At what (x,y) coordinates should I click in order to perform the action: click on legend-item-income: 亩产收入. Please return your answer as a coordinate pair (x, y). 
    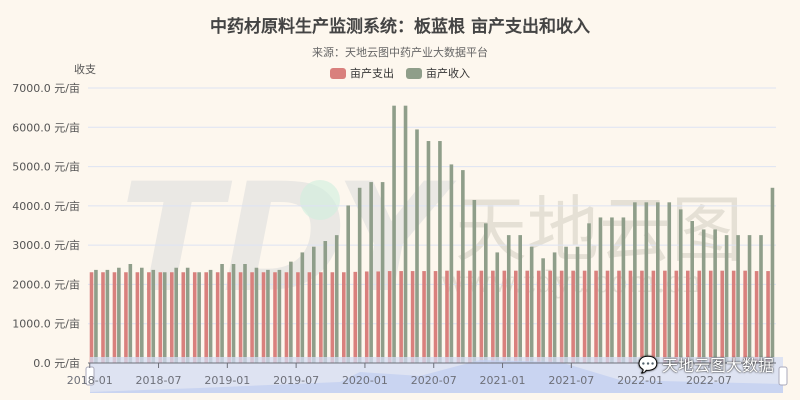
    Looking at the image, I should click on (438, 73).